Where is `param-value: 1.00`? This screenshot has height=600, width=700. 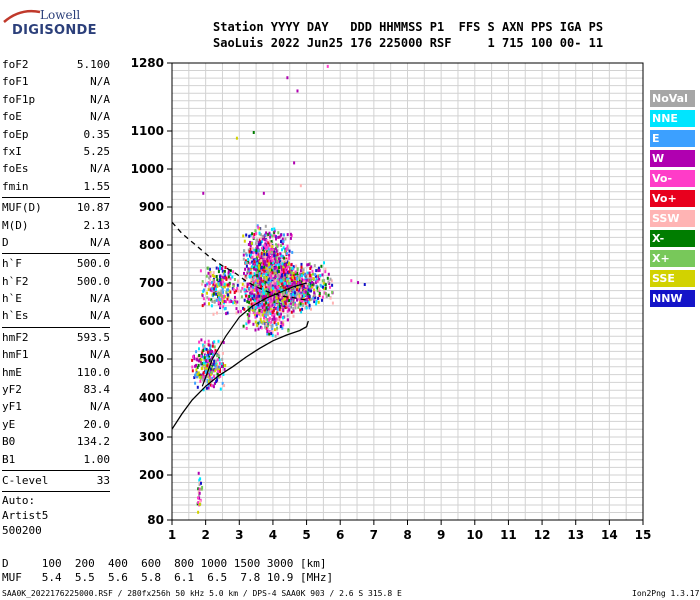
param-value: 1.00 is located at coordinates (97, 459).